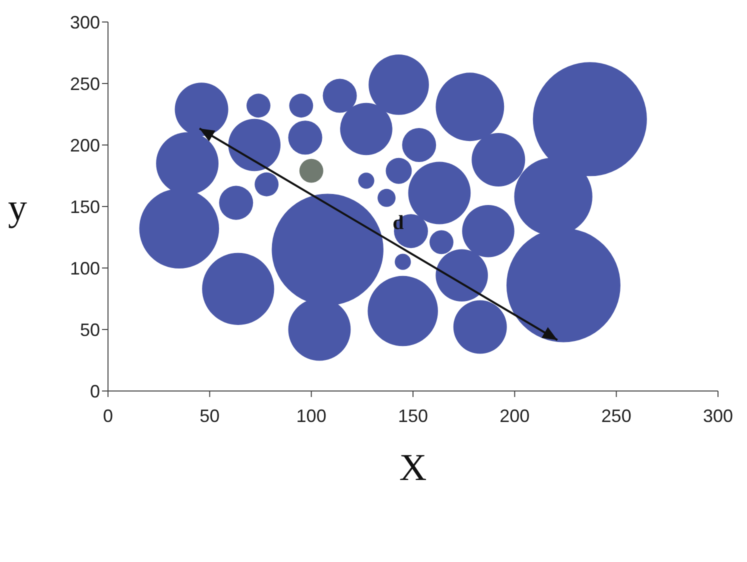 This screenshot has height=562, width=747. What do you see at coordinates (17, 207) in the screenshot?
I see `y-axis-title: y` at bounding box center [17, 207].